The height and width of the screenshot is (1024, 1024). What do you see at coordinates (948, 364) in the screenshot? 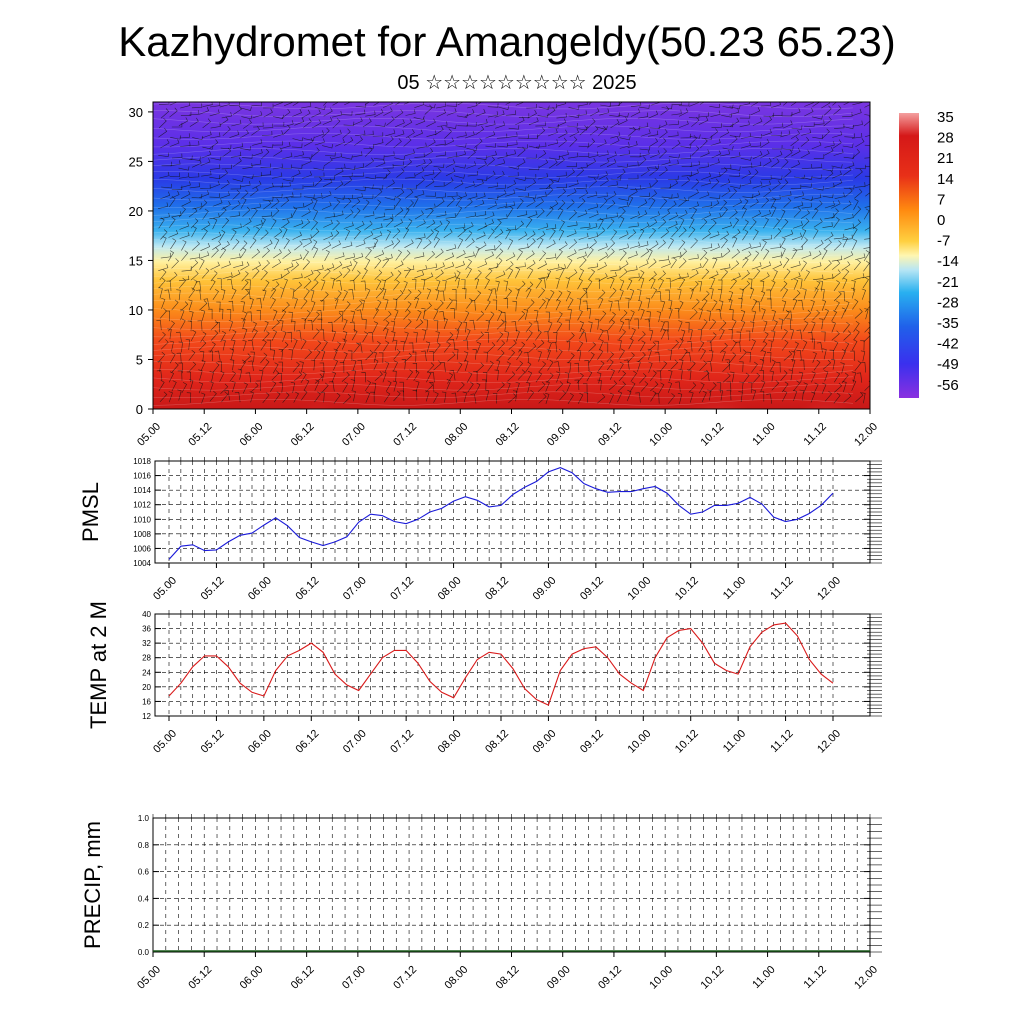
I see `colorbar-label: -49` at bounding box center [948, 364].